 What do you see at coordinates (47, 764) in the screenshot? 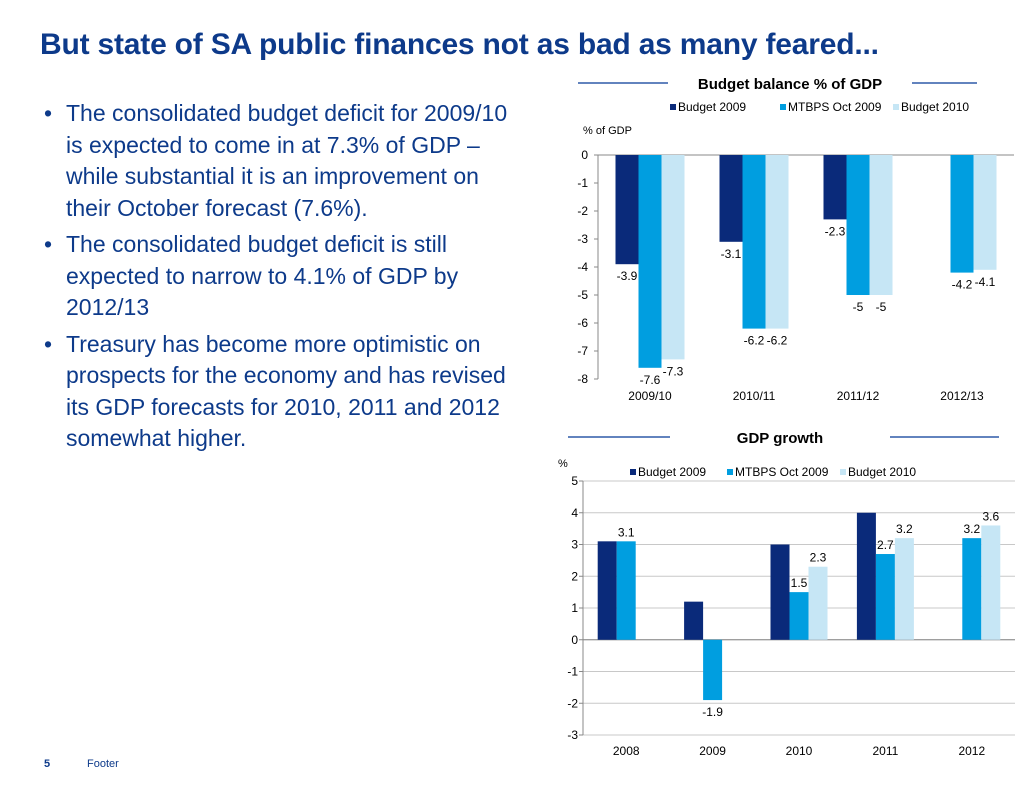
I see `page-number: 5` at bounding box center [47, 764].